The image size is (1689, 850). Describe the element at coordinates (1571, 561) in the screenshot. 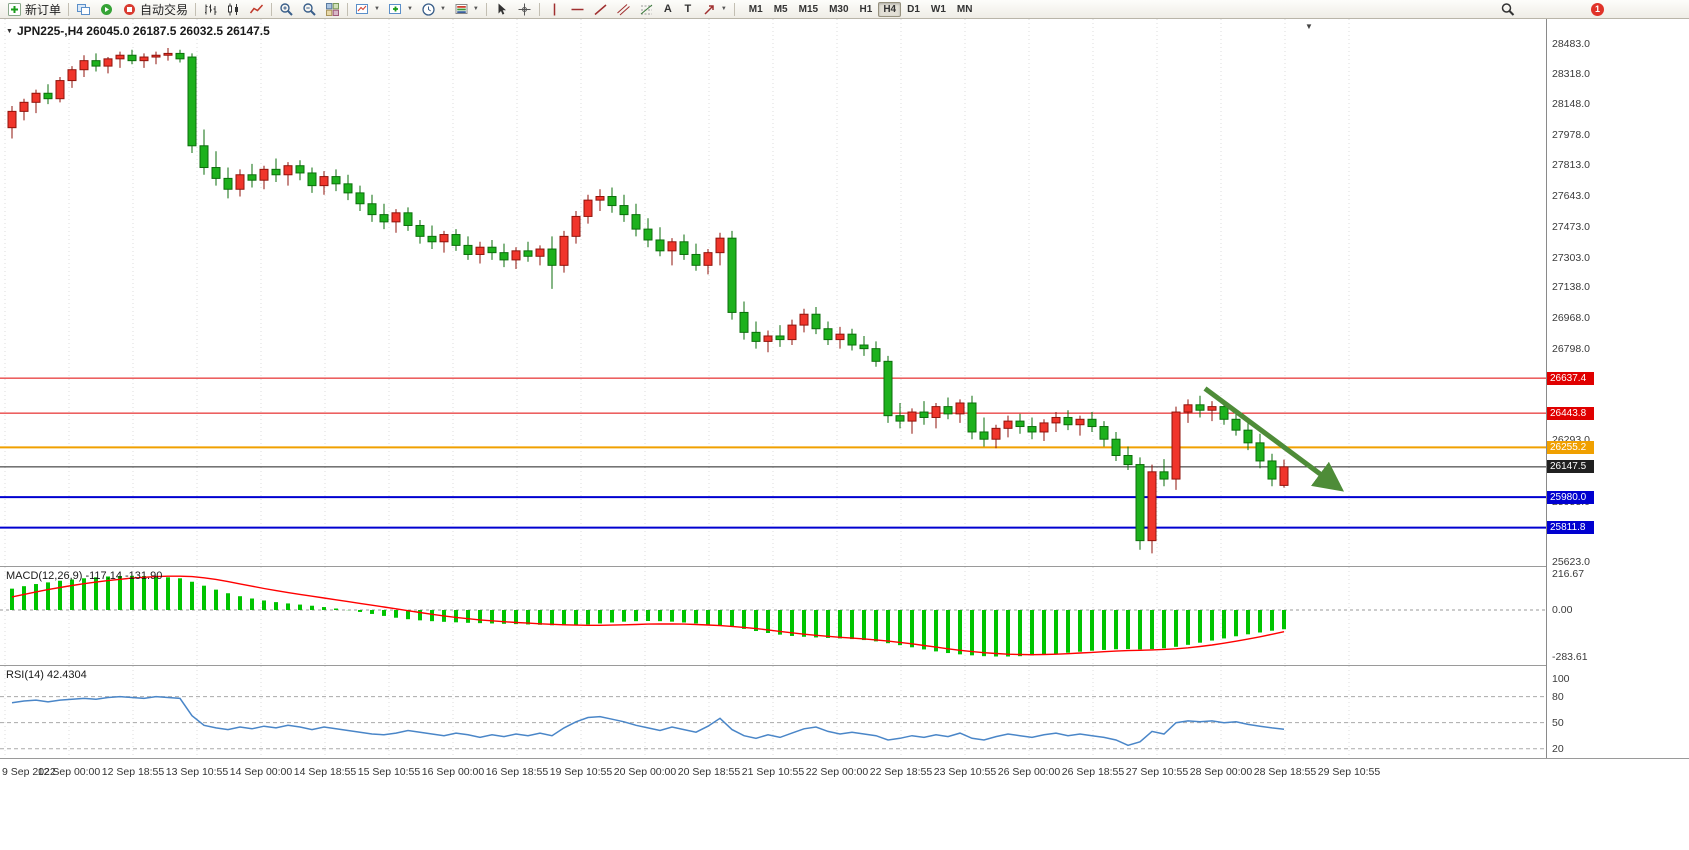

I see `price-axis-label: 25623.0` at that location.